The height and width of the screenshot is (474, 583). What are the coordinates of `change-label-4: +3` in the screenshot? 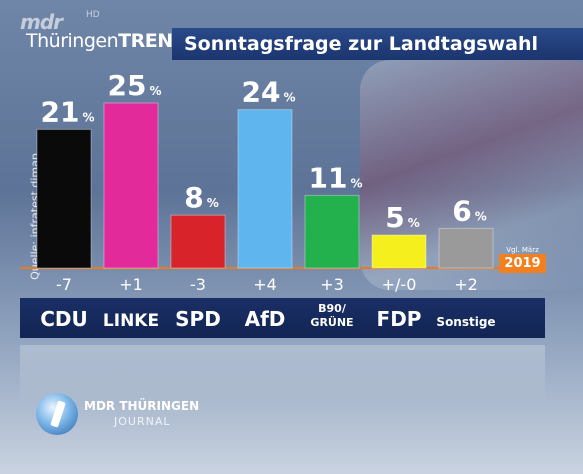 It's located at (332, 284).